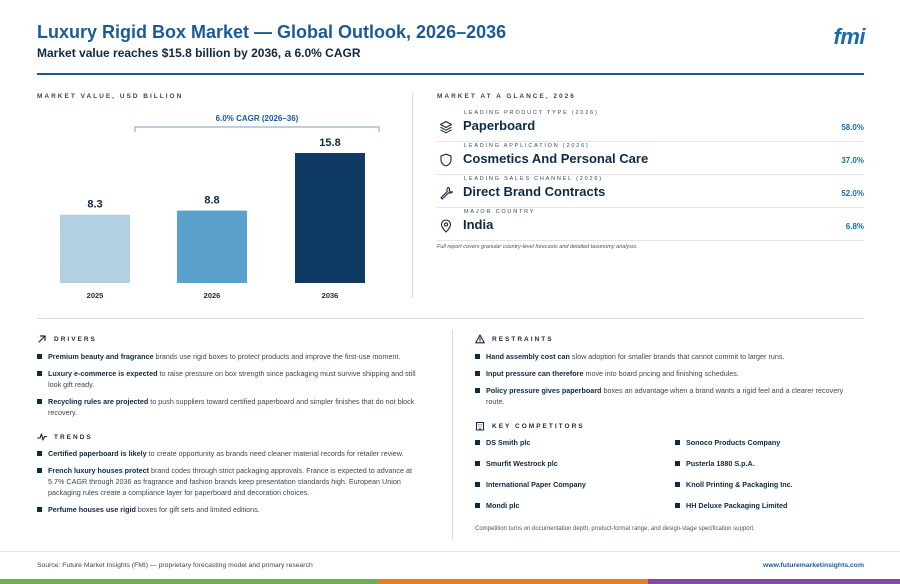 This screenshot has width=900, height=584. Describe the element at coordinates (731, 505) in the screenshot. I see `competitor-item: HH Deluxe Packaging Limited` at that location.